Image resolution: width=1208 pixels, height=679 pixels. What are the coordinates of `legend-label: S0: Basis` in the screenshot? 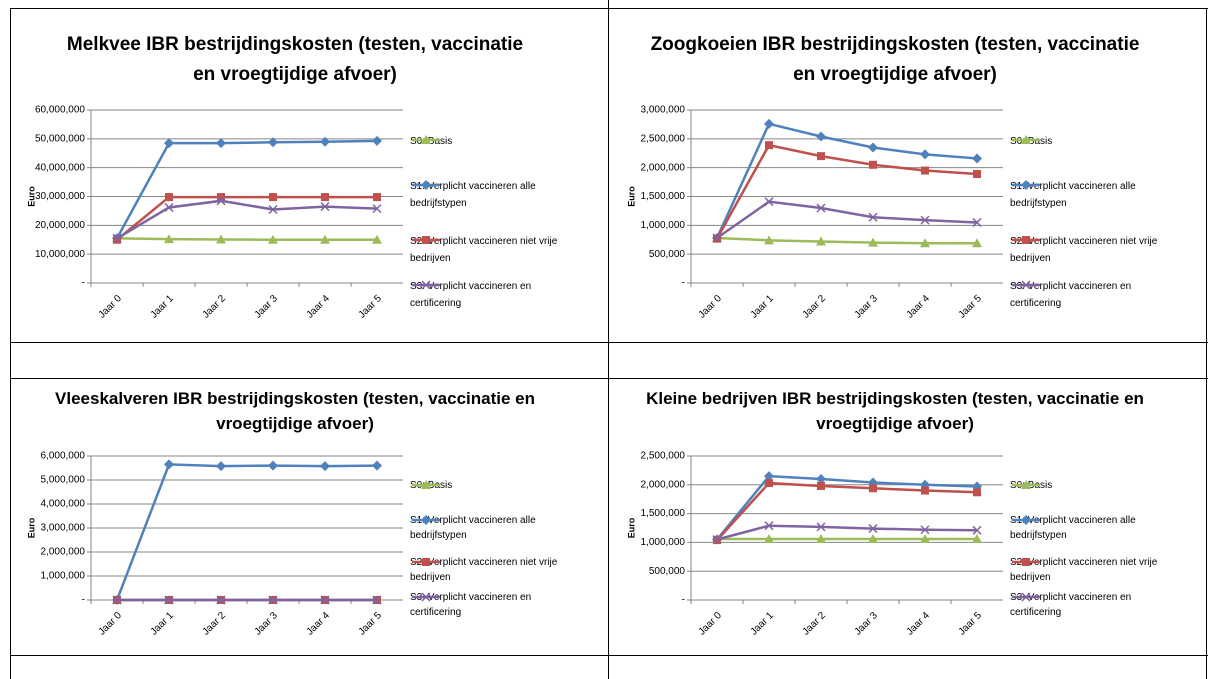 It's located at (1031, 141).